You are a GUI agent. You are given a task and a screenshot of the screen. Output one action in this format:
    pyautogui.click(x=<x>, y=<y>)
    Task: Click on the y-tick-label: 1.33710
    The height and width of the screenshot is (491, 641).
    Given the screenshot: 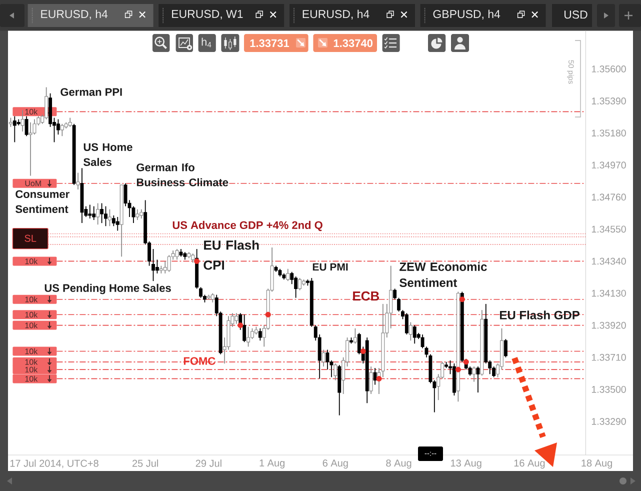 What is the action you would take?
    pyautogui.click(x=609, y=357)
    